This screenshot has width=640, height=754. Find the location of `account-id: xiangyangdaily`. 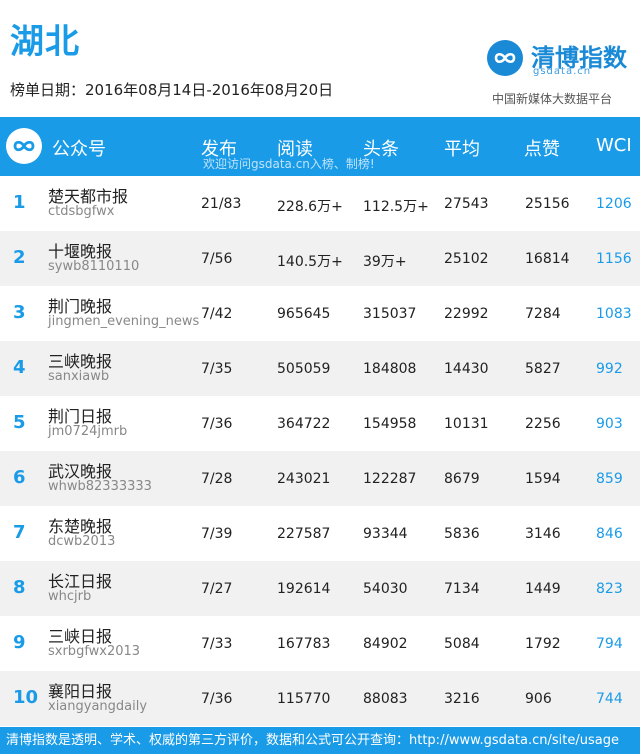

account-id: xiangyangdaily is located at coordinates (98, 706).